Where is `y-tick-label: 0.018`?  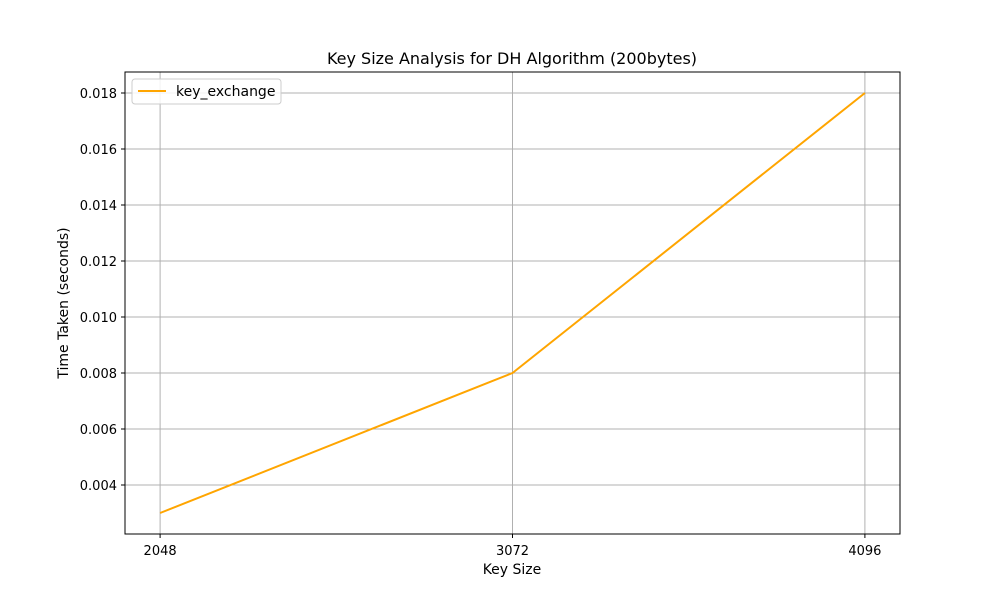
y-tick-label: 0.018 is located at coordinates (98, 94).